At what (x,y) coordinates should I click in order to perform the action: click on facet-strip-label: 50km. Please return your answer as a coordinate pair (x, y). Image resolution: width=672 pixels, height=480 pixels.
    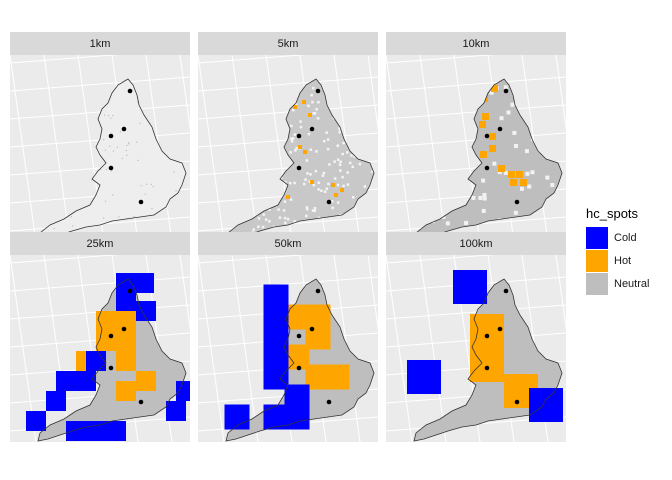
    Looking at the image, I should click on (288, 243).